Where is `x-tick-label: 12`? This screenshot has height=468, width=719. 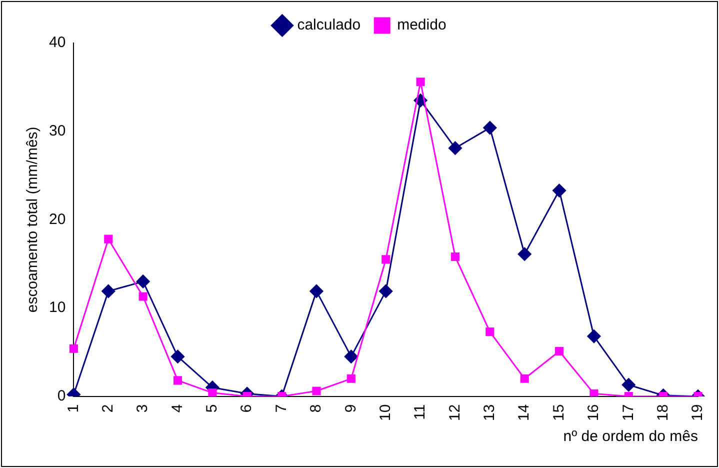 x-tick-label: 12 is located at coordinates (455, 413).